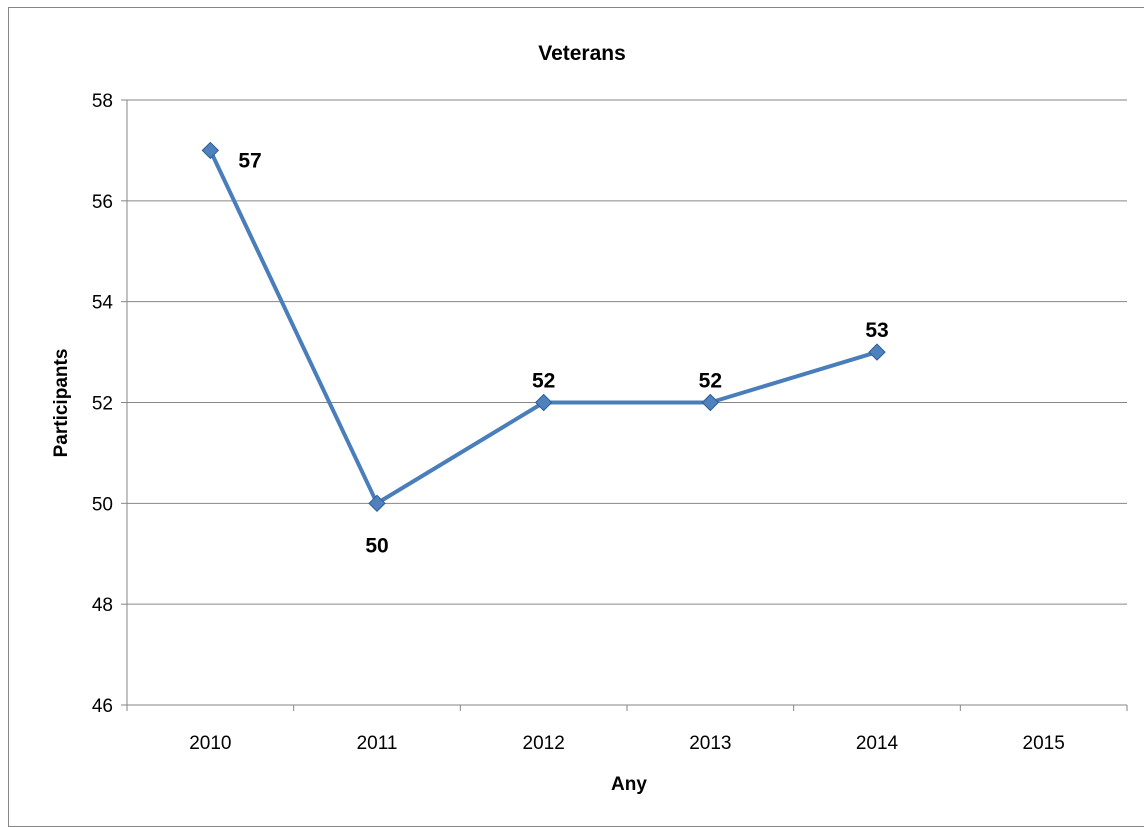 This screenshot has height=827, width=1144. I want to click on x-tick-label: 2010, so click(210, 743).